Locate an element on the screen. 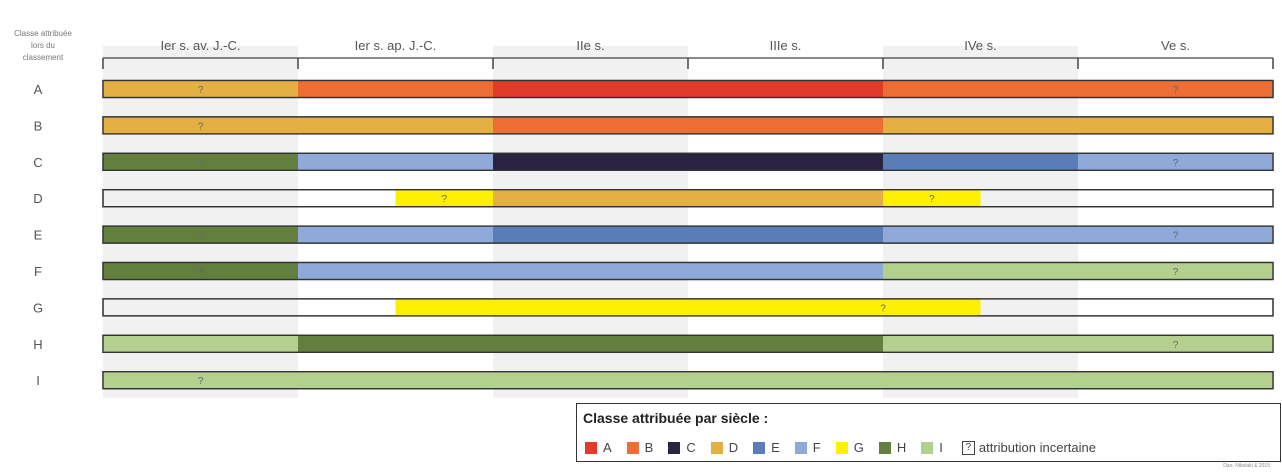 The width and height of the screenshot is (1282, 472). period-label: IVe s. is located at coordinates (980, 45).